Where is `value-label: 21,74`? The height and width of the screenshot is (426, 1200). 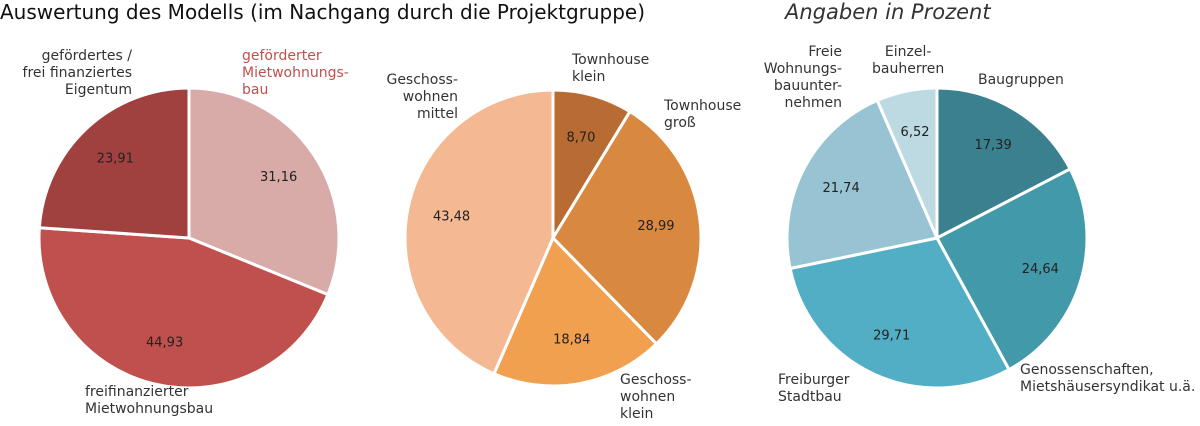
value-label: 21,74 is located at coordinates (841, 188).